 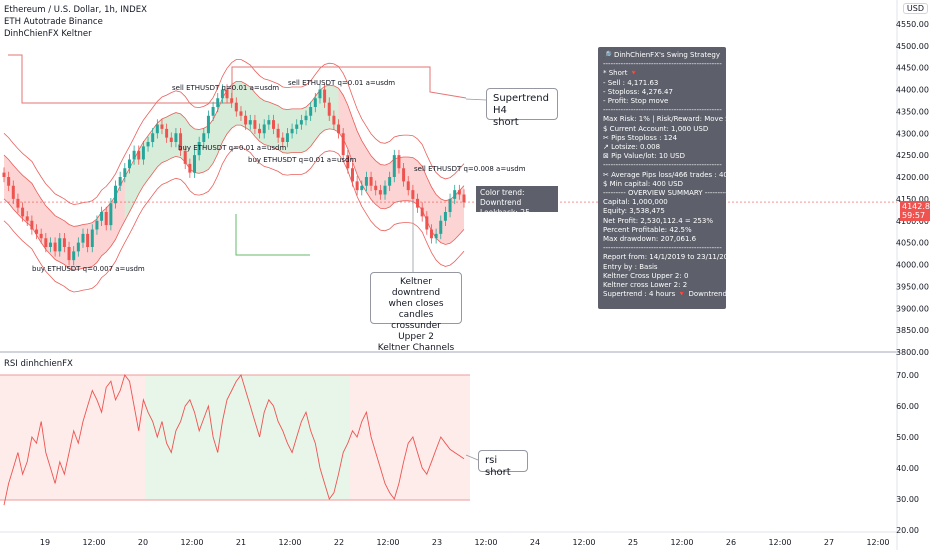 I want to click on supertrend-callout: Supertrend H4 short, so click(x=522, y=108).